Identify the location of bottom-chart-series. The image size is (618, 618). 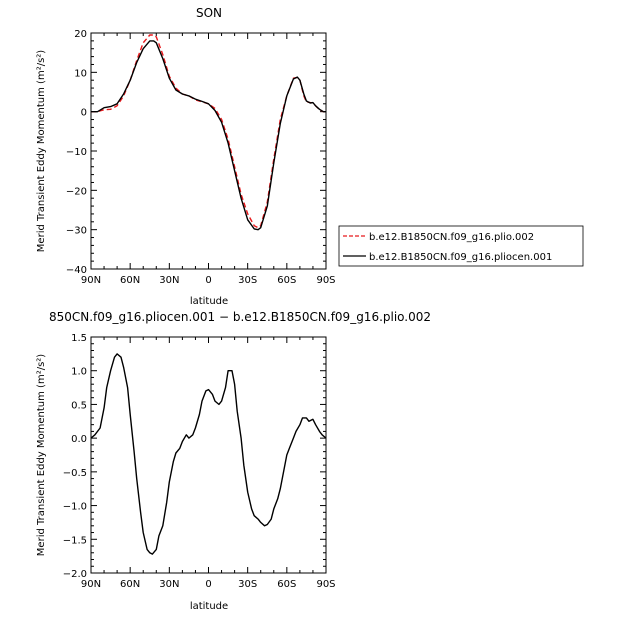
(208, 454).